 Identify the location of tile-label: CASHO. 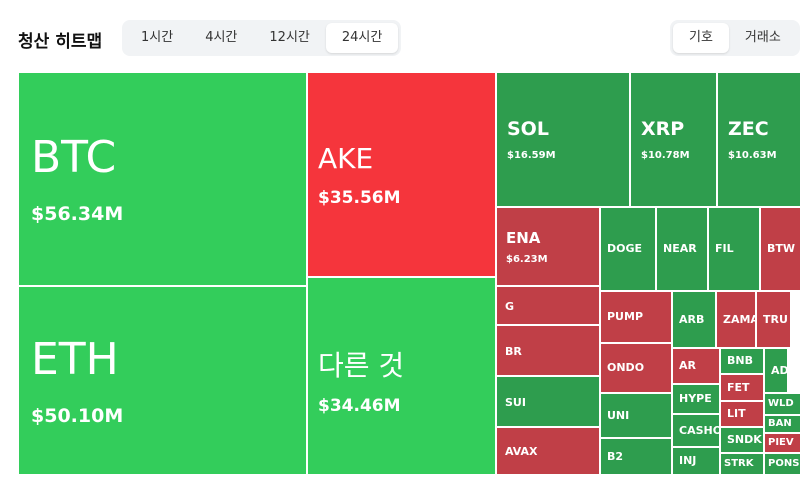
(699, 430).